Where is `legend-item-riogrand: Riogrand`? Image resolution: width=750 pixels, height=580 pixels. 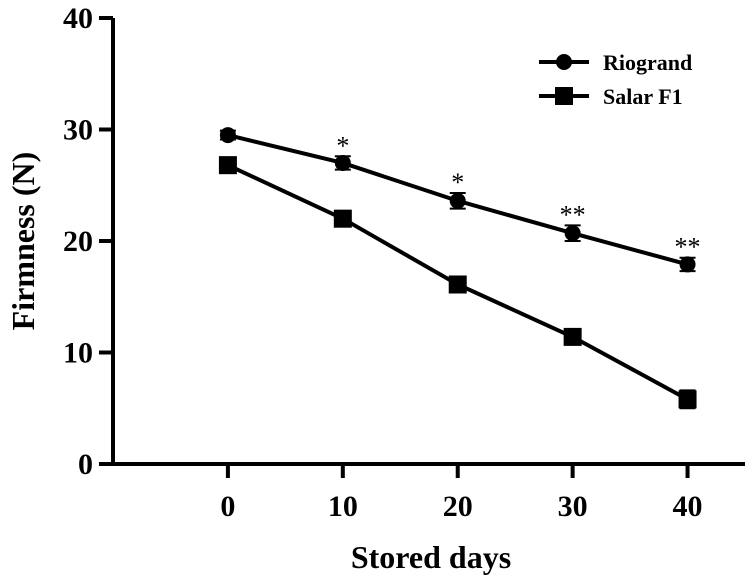 legend-item-riogrand: Riogrand is located at coordinates (615, 62).